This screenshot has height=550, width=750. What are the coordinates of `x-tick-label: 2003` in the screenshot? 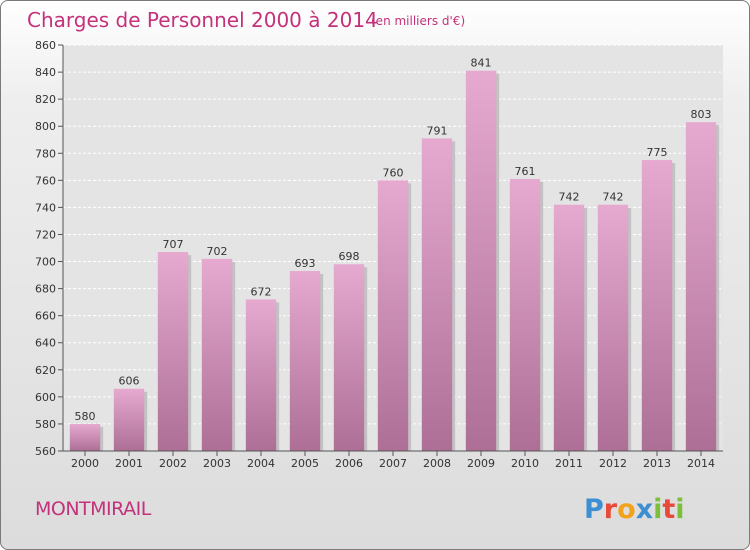 It's located at (217, 463).